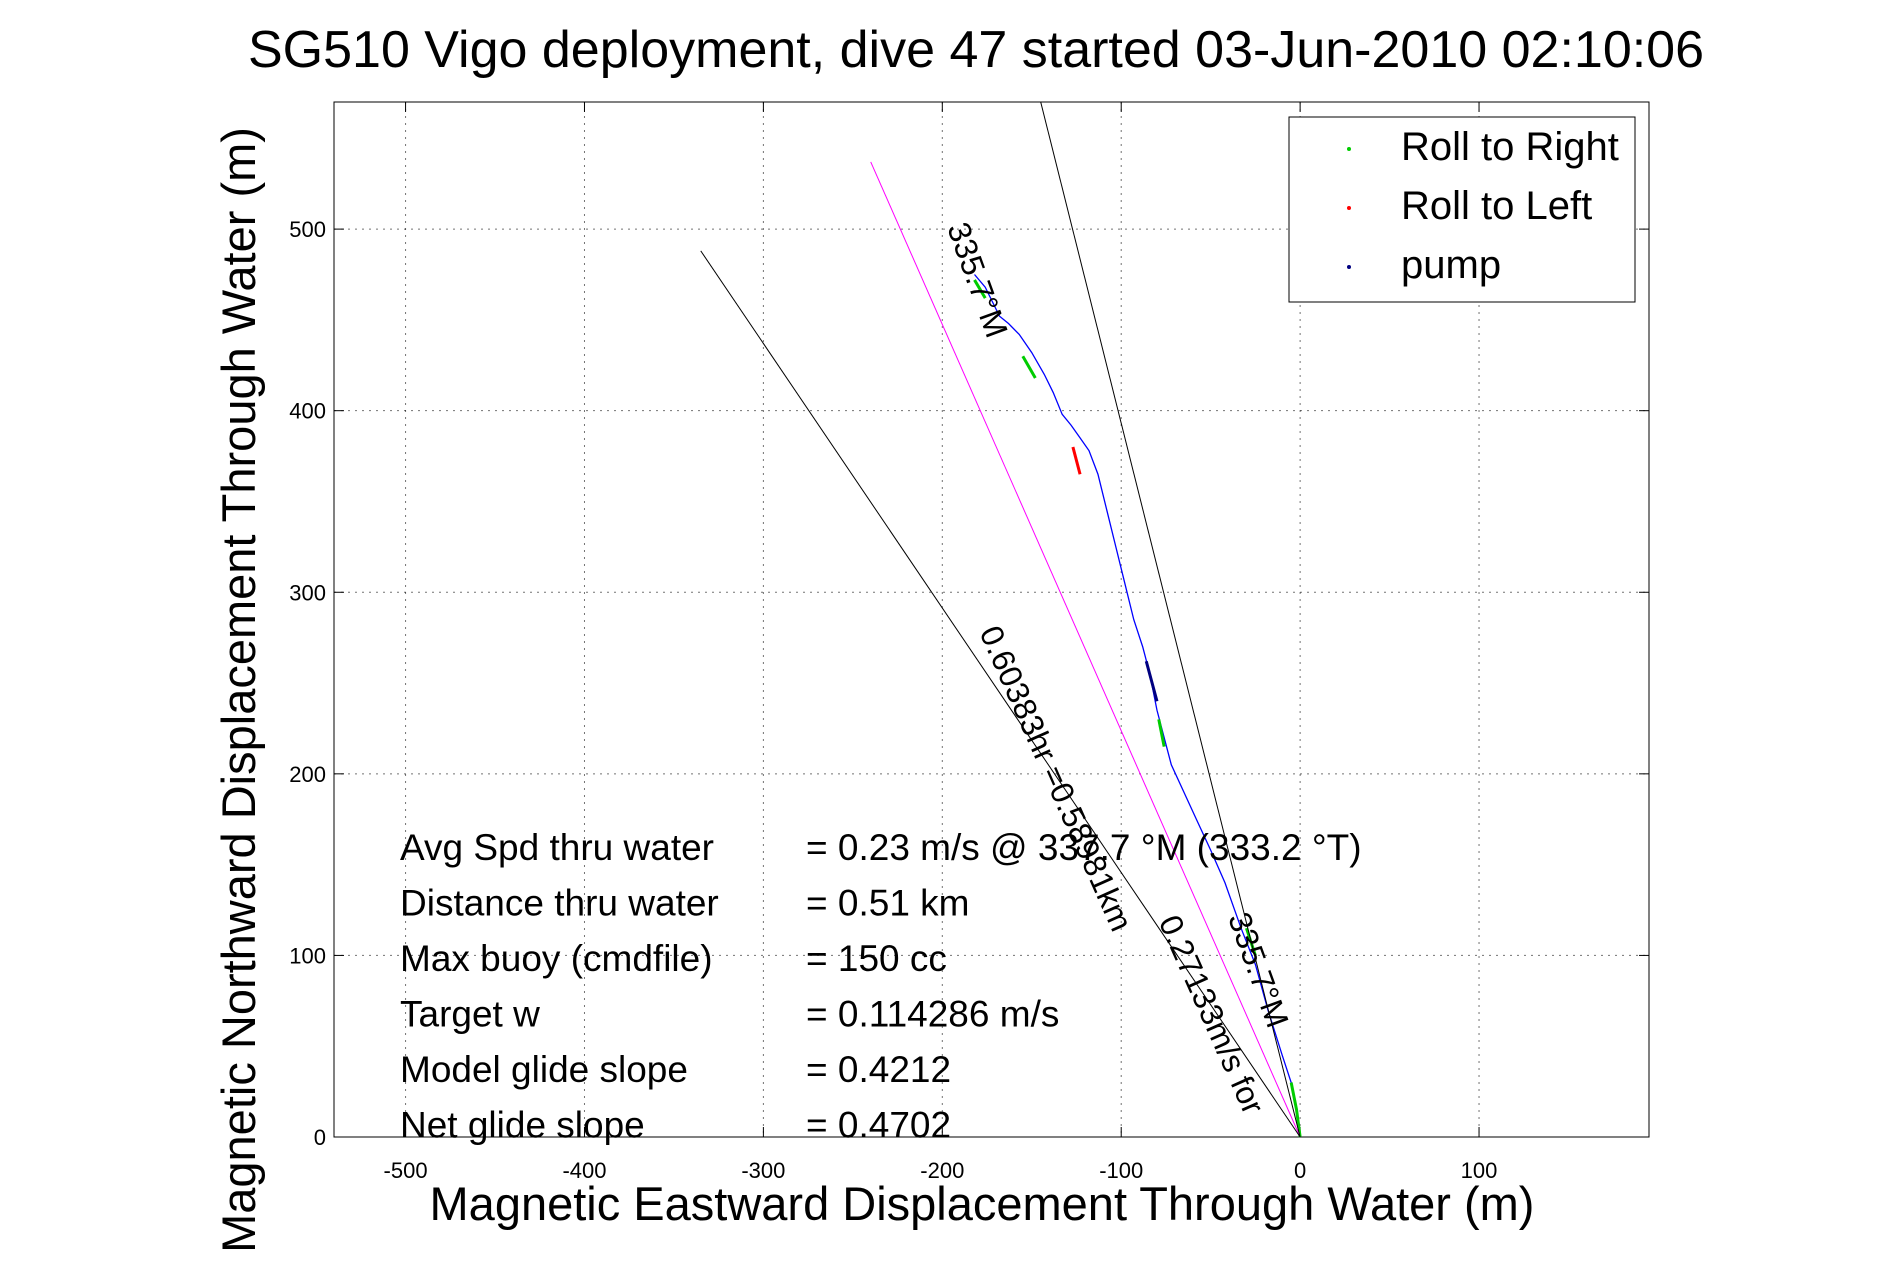 Image resolution: width=1891 pixels, height=1262 pixels. I want to click on info-label: Net glide slope, so click(522, 1125).